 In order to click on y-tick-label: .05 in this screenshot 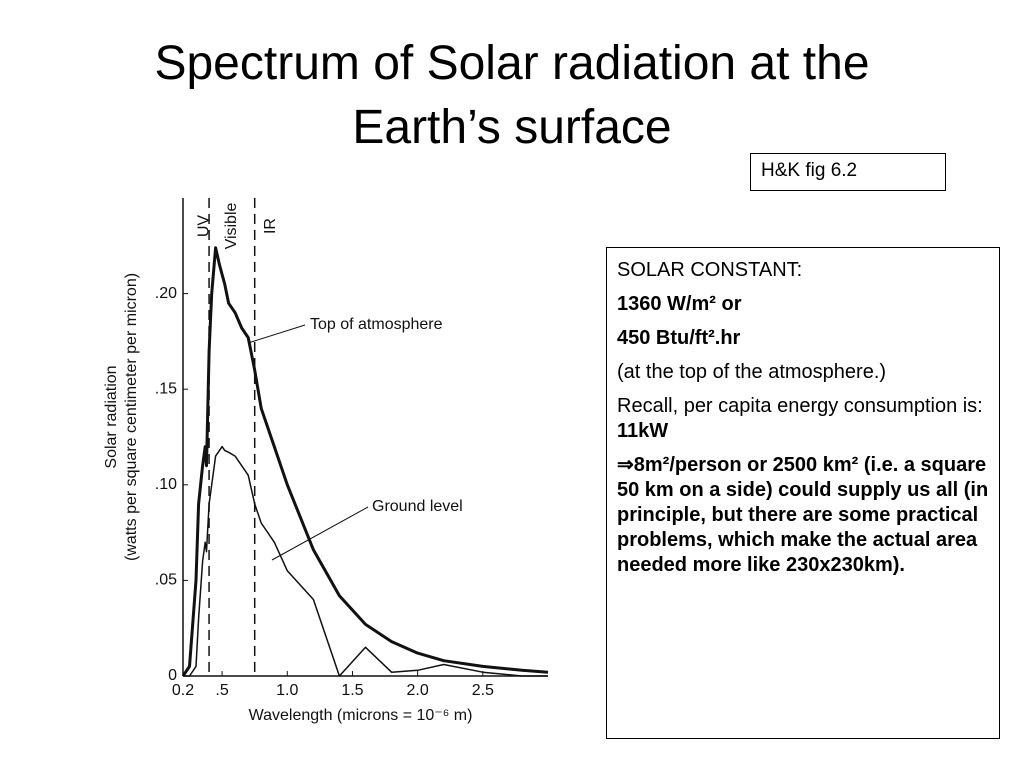, I will do `click(166, 580)`.